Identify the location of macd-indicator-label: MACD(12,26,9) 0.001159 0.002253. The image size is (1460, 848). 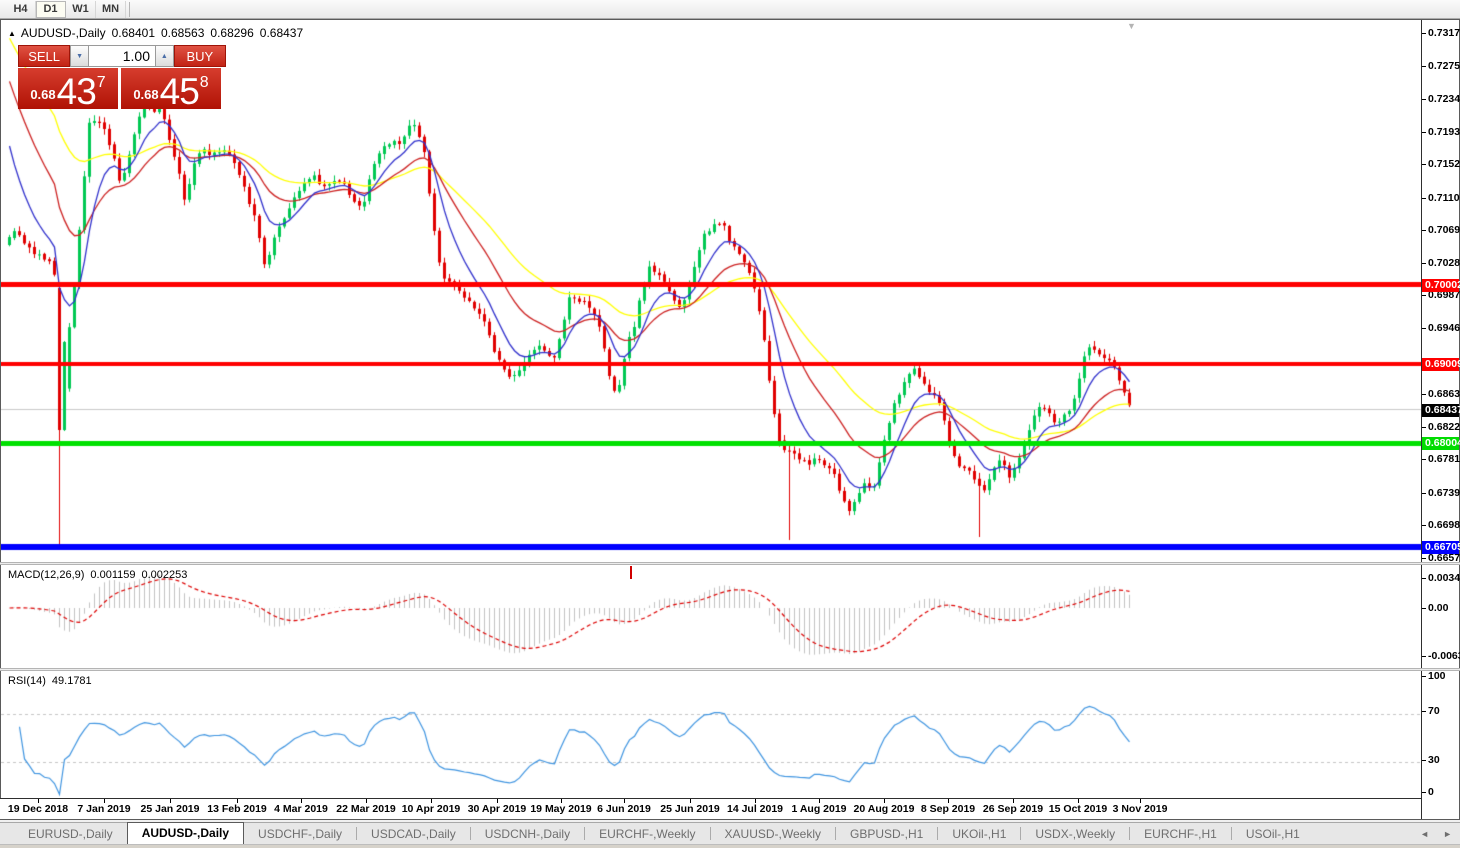
(100, 575).